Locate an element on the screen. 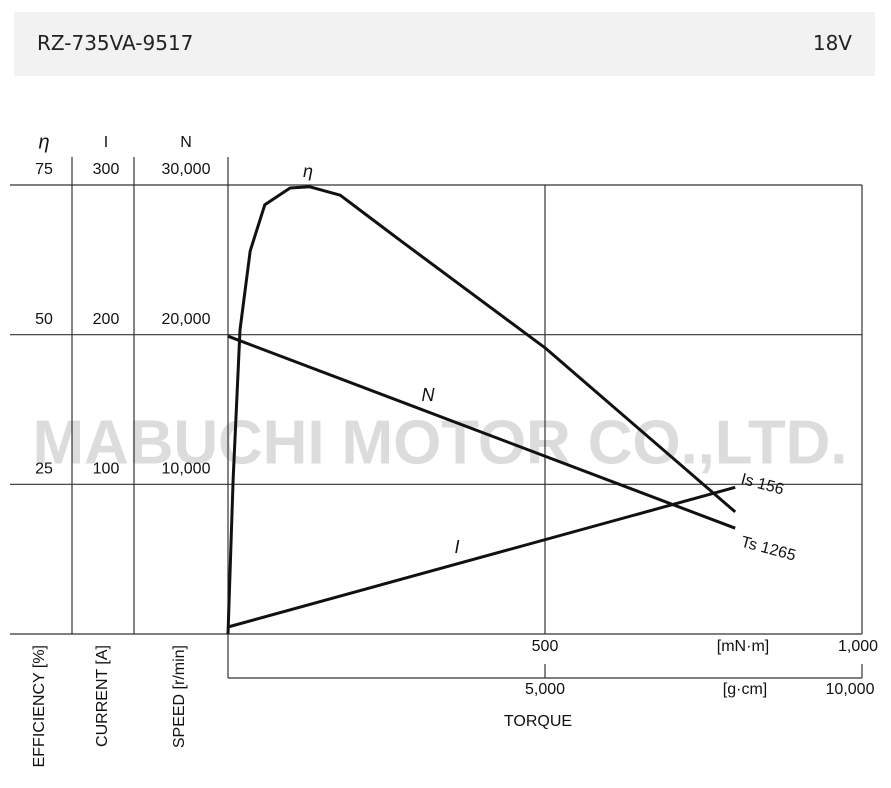 The image size is (891, 788). y-axis-header: N is located at coordinates (186, 142).